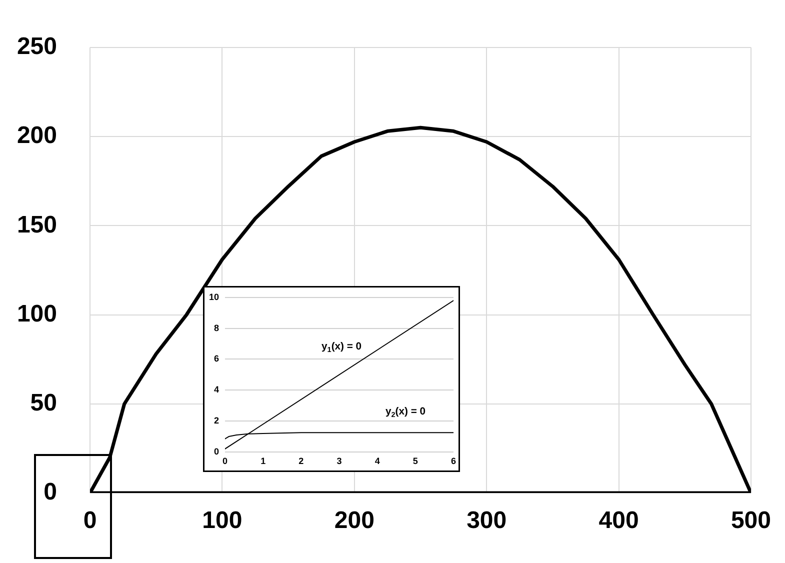 The image size is (785, 563). Describe the element at coordinates (750, 520) in the screenshot. I see `x-tick-label: 500` at that location.